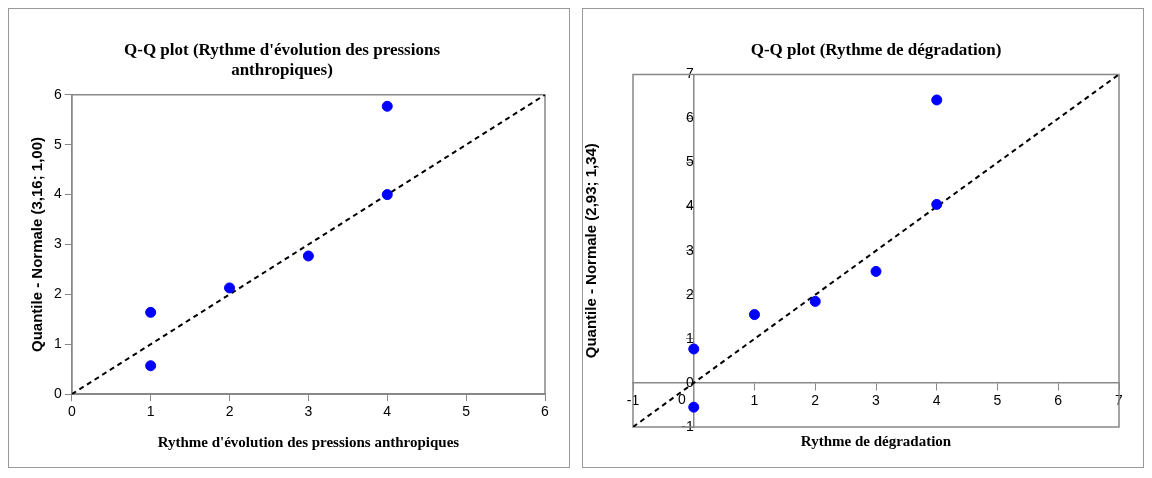  What do you see at coordinates (687, 425) in the screenshot?
I see `y-tick-label: -1` at bounding box center [687, 425].